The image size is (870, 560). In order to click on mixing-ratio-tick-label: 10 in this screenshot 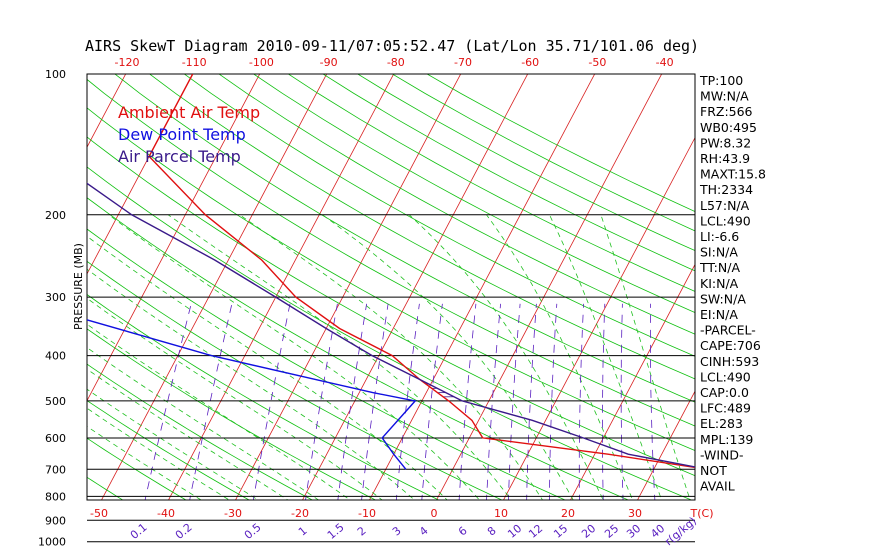, I will do `click(514, 531)`.